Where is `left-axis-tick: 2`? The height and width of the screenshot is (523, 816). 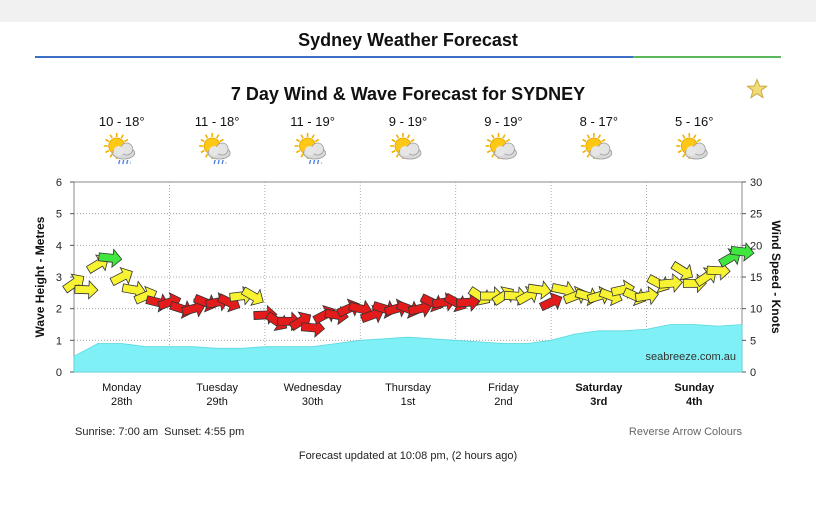 left-axis-tick: 2 is located at coordinates (59, 310).